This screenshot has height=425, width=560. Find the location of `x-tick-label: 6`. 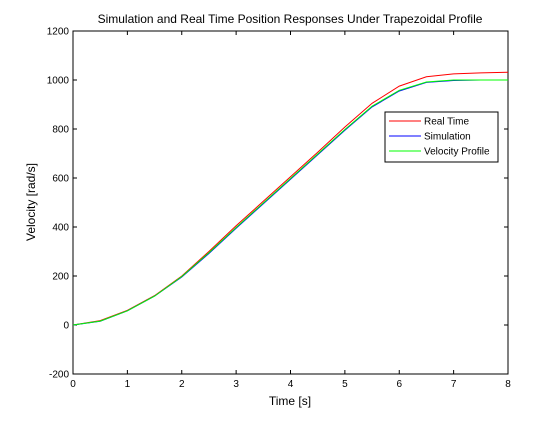

x-tick-label: 6 is located at coordinates (399, 384).